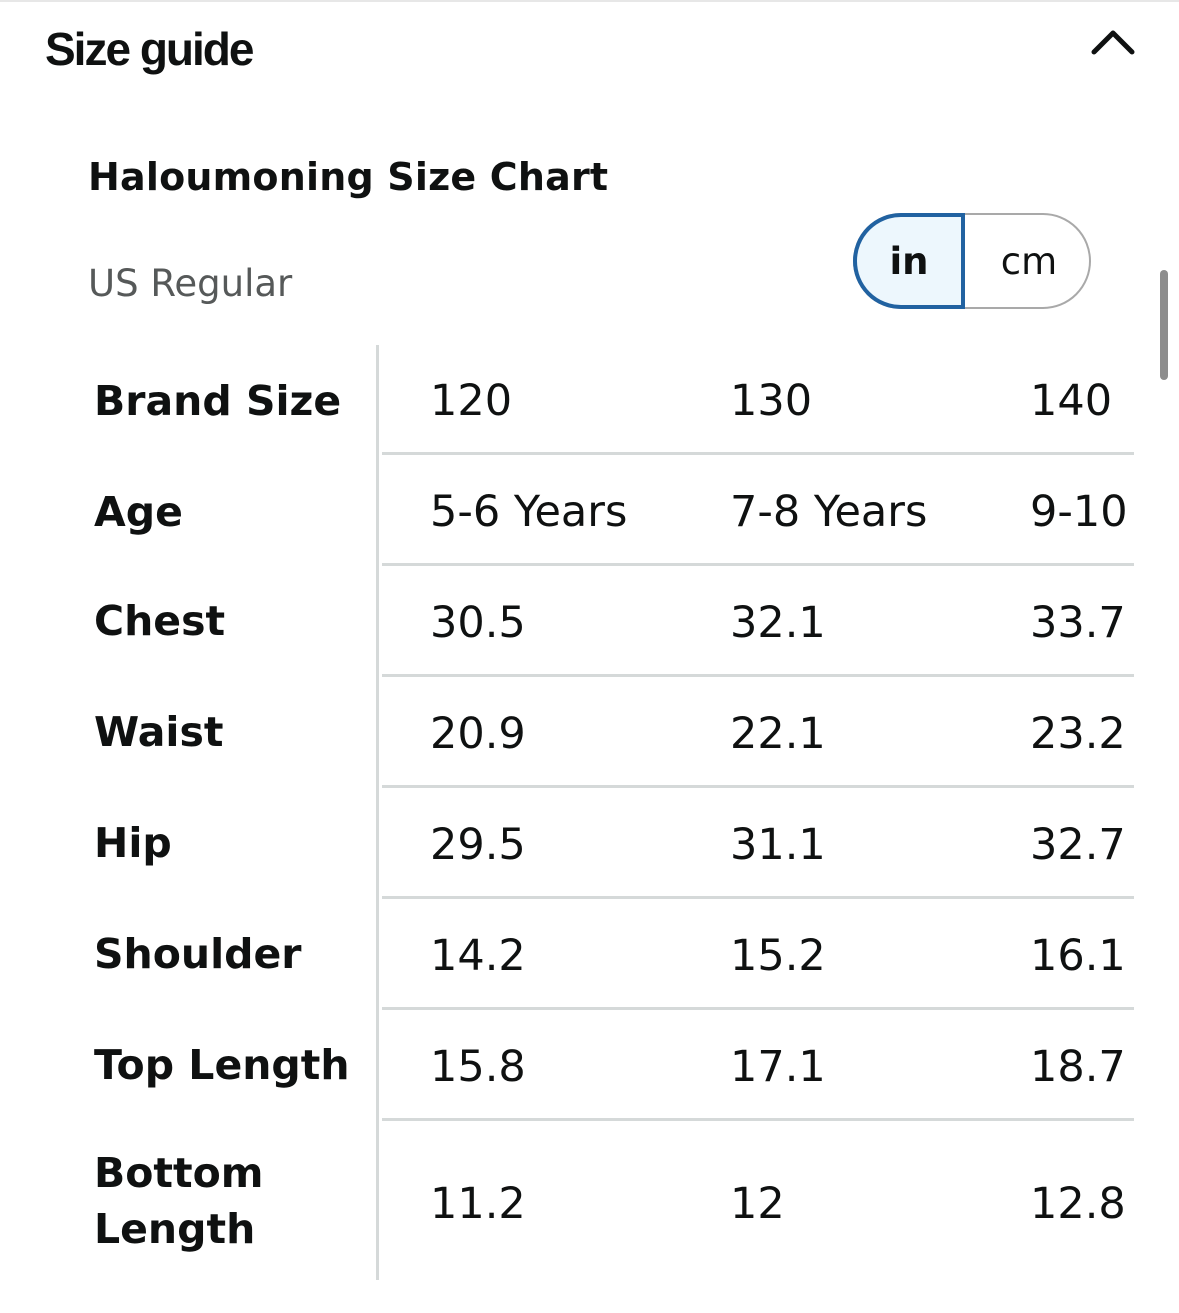 The height and width of the screenshot is (1313, 1179). Describe the element at coordinates (829, 512) in the screenshot. I see `table-cell: 7-8 Years` at that location.